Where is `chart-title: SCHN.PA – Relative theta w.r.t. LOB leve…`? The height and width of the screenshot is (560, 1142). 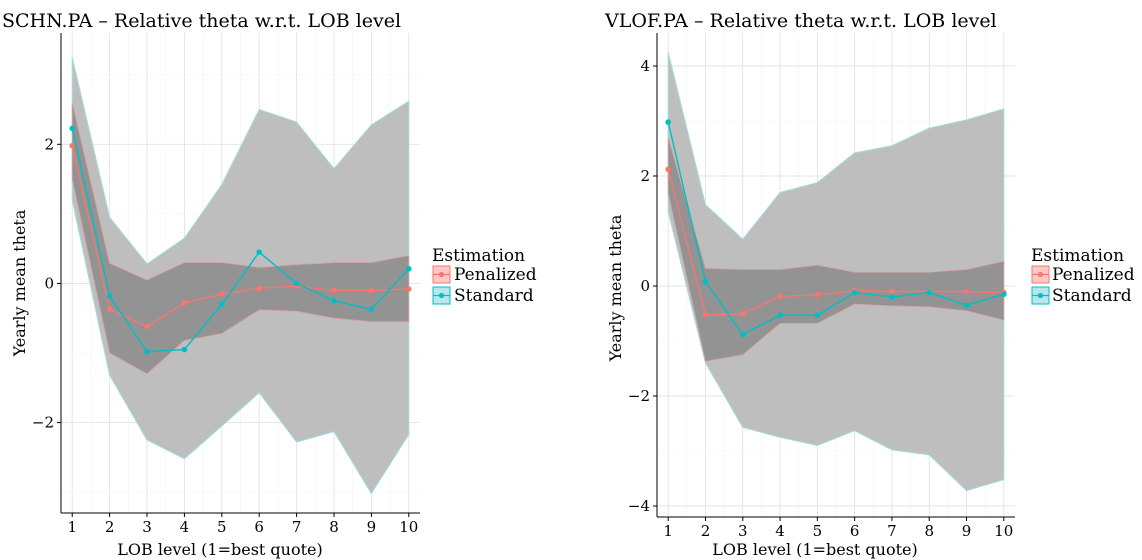 chart-title: SCHN.PA – Relative theta w.r.t. LOB leve… is located at coordinates (201, 21).